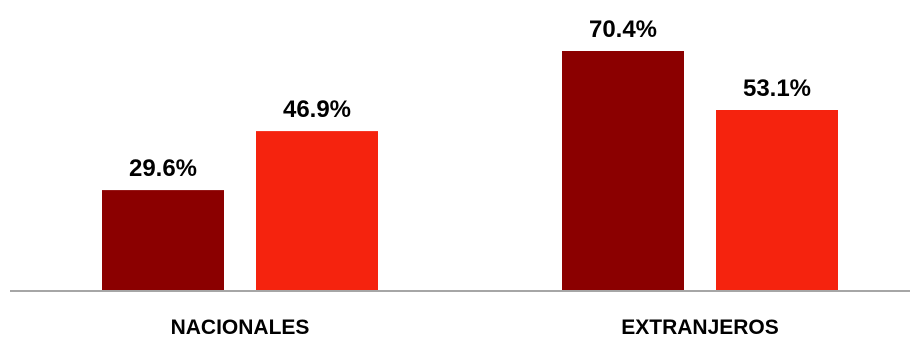 The width and height of the screenshot is (920, 338). Describe the element at coordinates (163, 168) in the screenshot. I see `data-label-nacionales-series-1: 29.6%` at that location.